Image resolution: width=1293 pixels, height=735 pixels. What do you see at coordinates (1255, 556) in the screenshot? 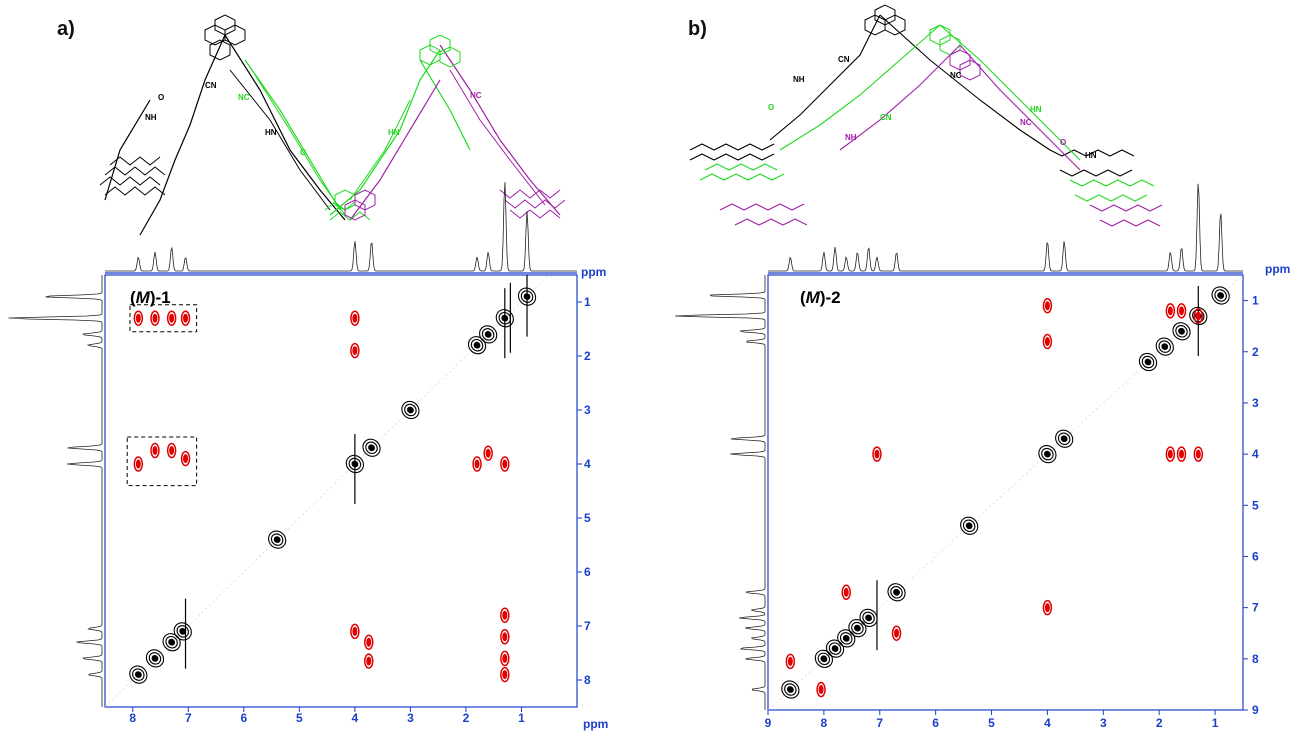
I see `y-tick-label: 6` at bounding box center [1255, 556].